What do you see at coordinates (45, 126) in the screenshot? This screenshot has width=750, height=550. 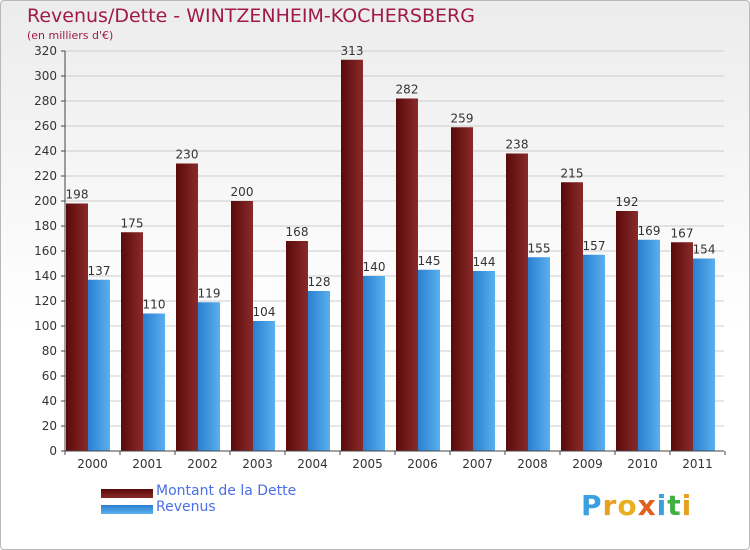 I see `y-tick-label: 260` at bounding box center [45, 126].